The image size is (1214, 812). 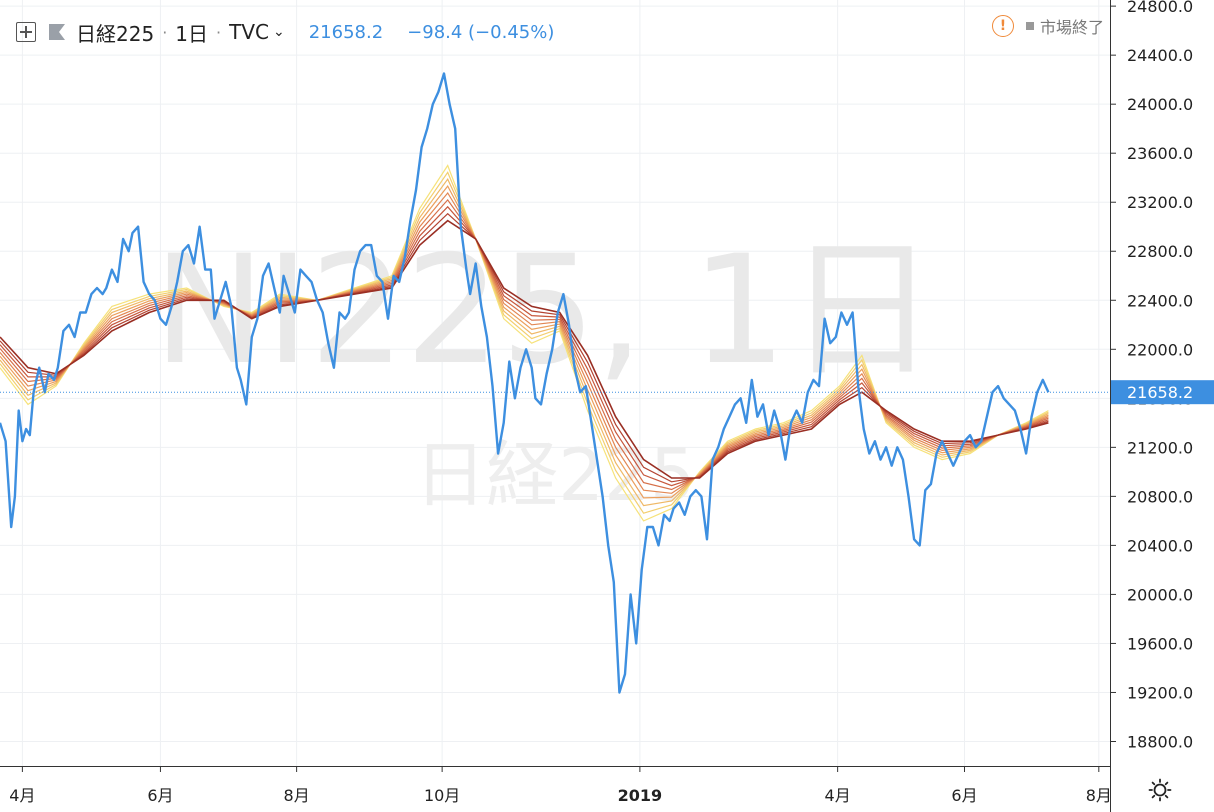 I want to click on y-tick-label: 18800.0, so click(x=1160, y=741).